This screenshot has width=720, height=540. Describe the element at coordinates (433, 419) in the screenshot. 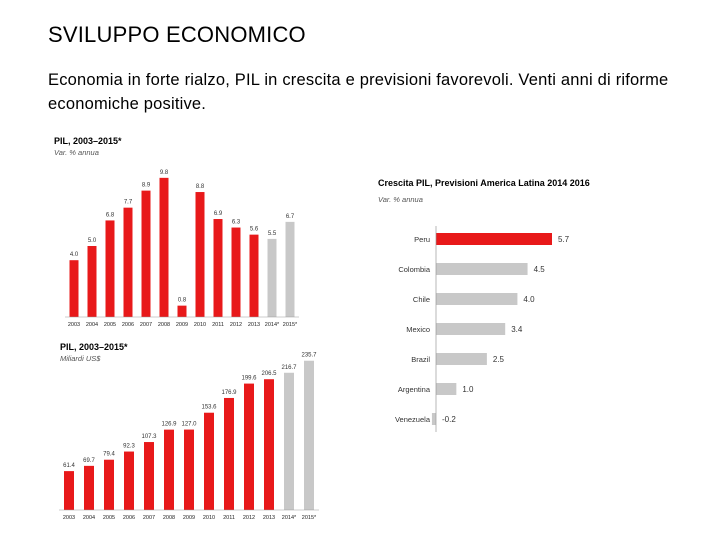

I see `bar-venezuela` at that location.